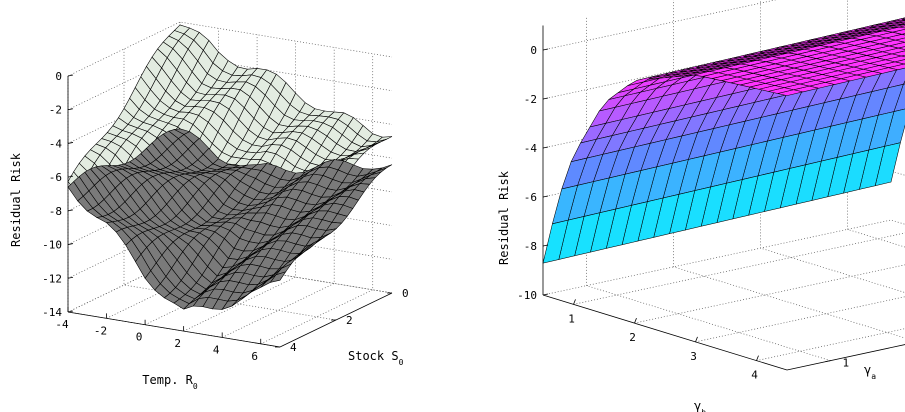  Describe the element at coordinates (870, 372) in the screenshot. I see `right-y-axis-label: γa` at that location.